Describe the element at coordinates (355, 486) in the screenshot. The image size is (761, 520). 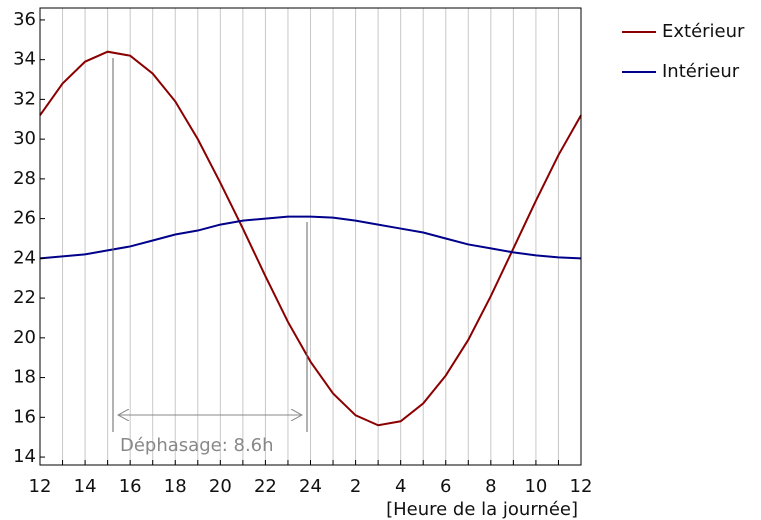
I see `x-tick-label: 2` at that location.